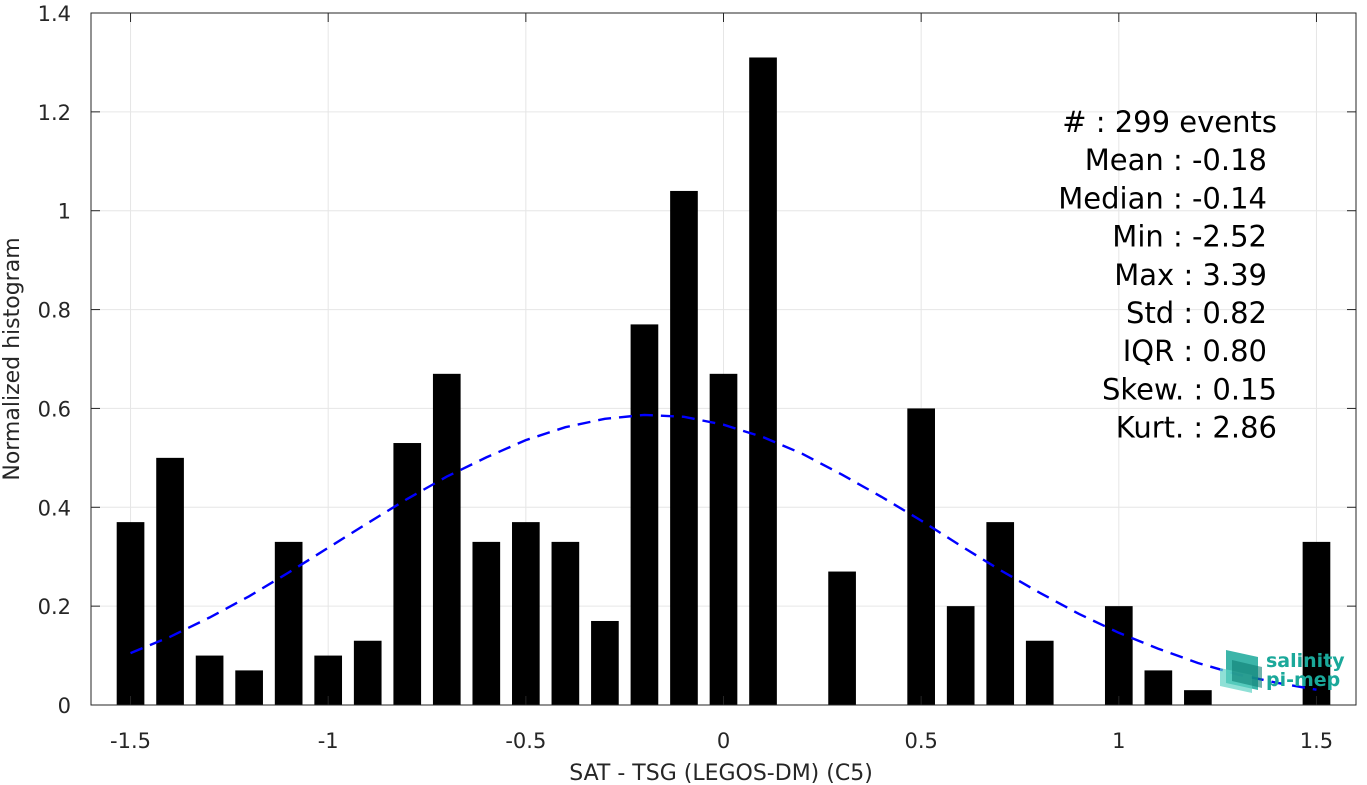  Describe the element at coordinates (54, 607) in the screenshot. I see `y-tick-label-1: 0.2` at that location.